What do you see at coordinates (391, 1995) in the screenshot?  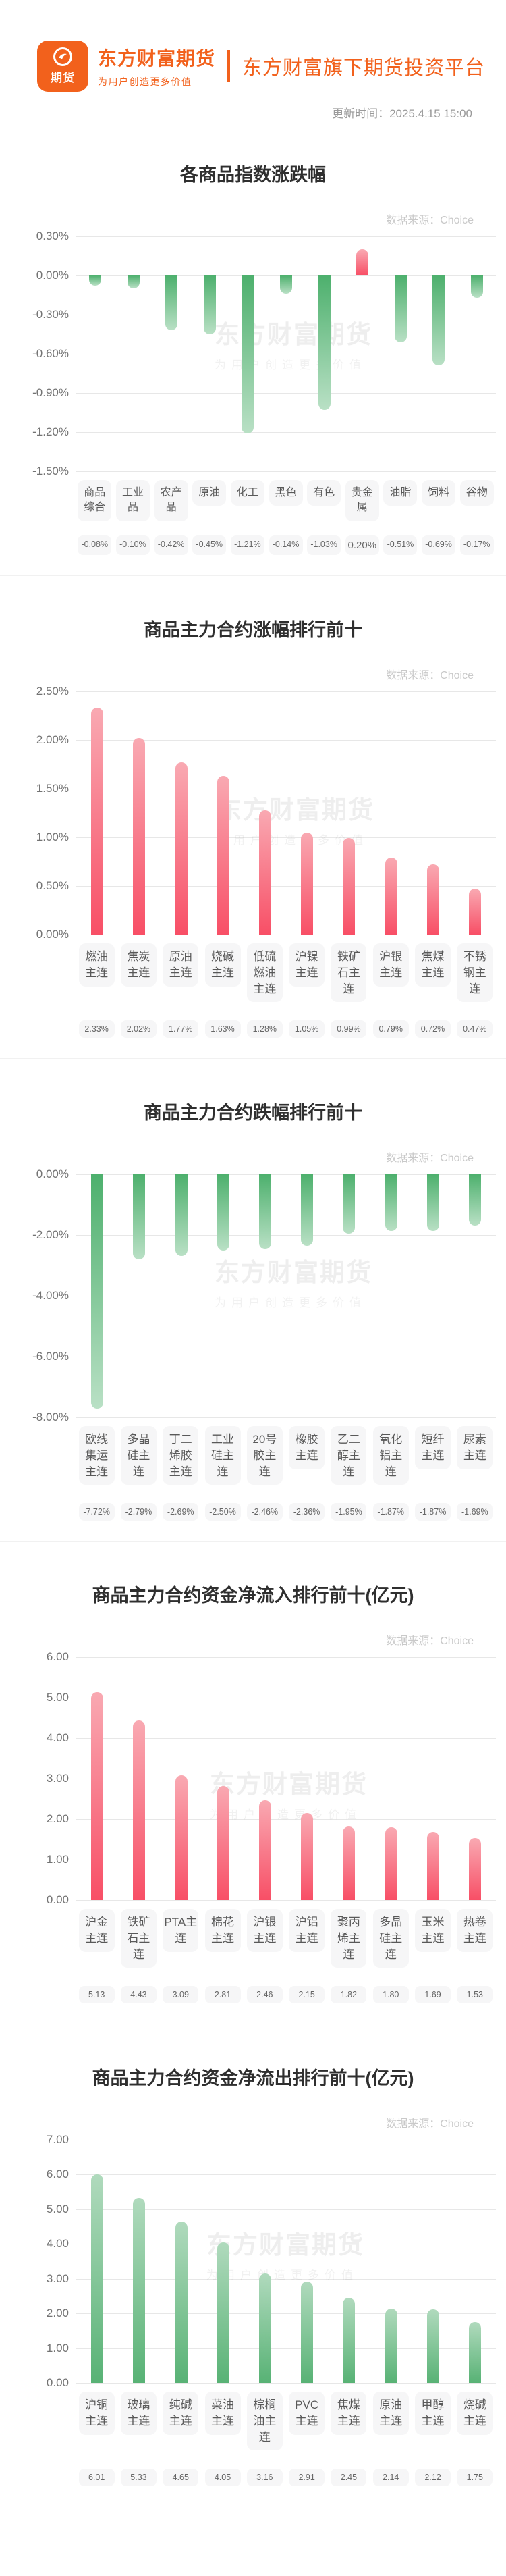 I see `value-slot: 1.80` at bounding box center [391, 1995].